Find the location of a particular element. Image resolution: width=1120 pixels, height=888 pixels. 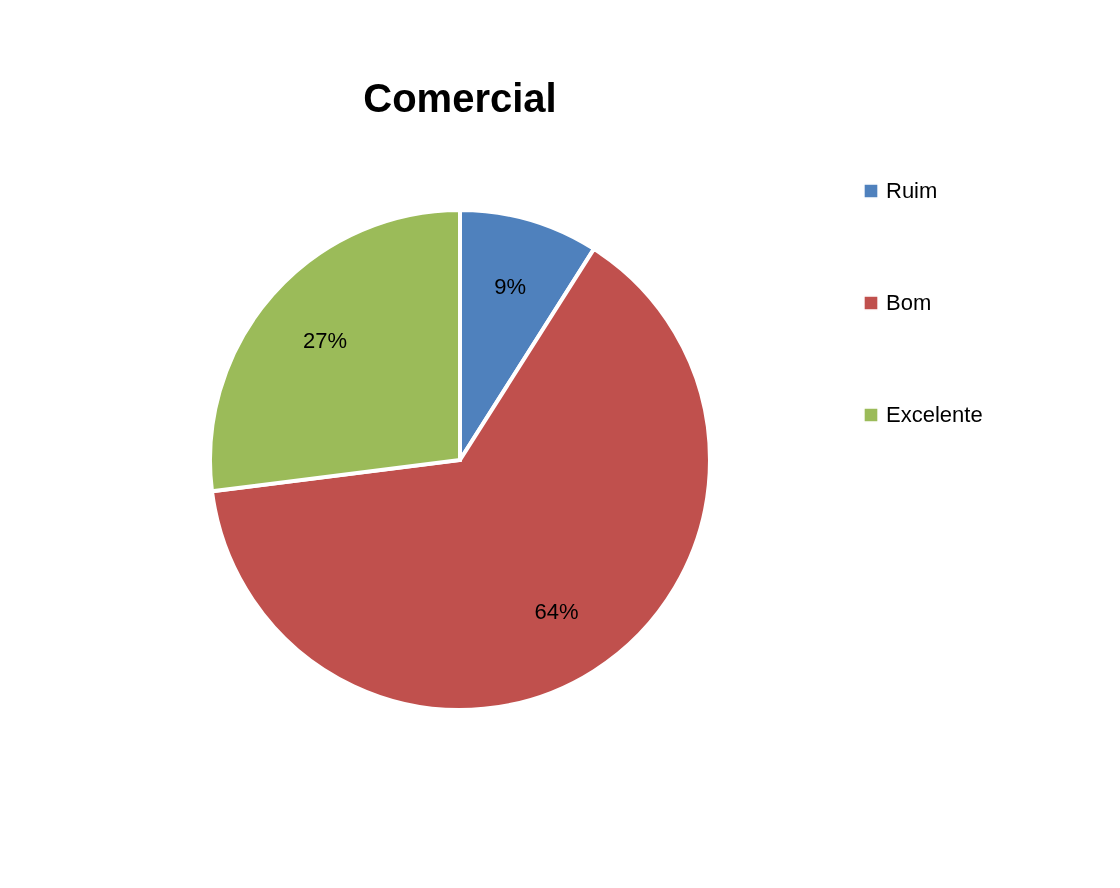

legend-label: Ruim is located at coordinates (912, 190).